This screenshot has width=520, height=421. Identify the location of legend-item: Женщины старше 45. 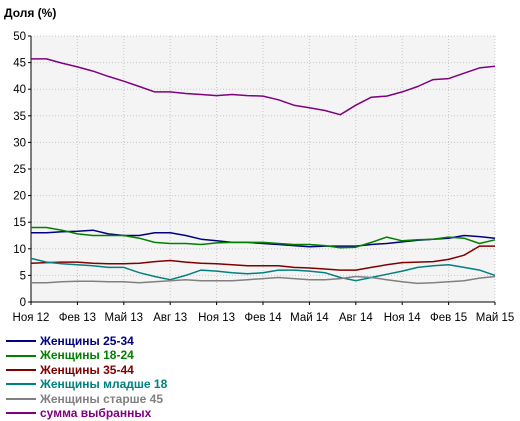
(86, 399).